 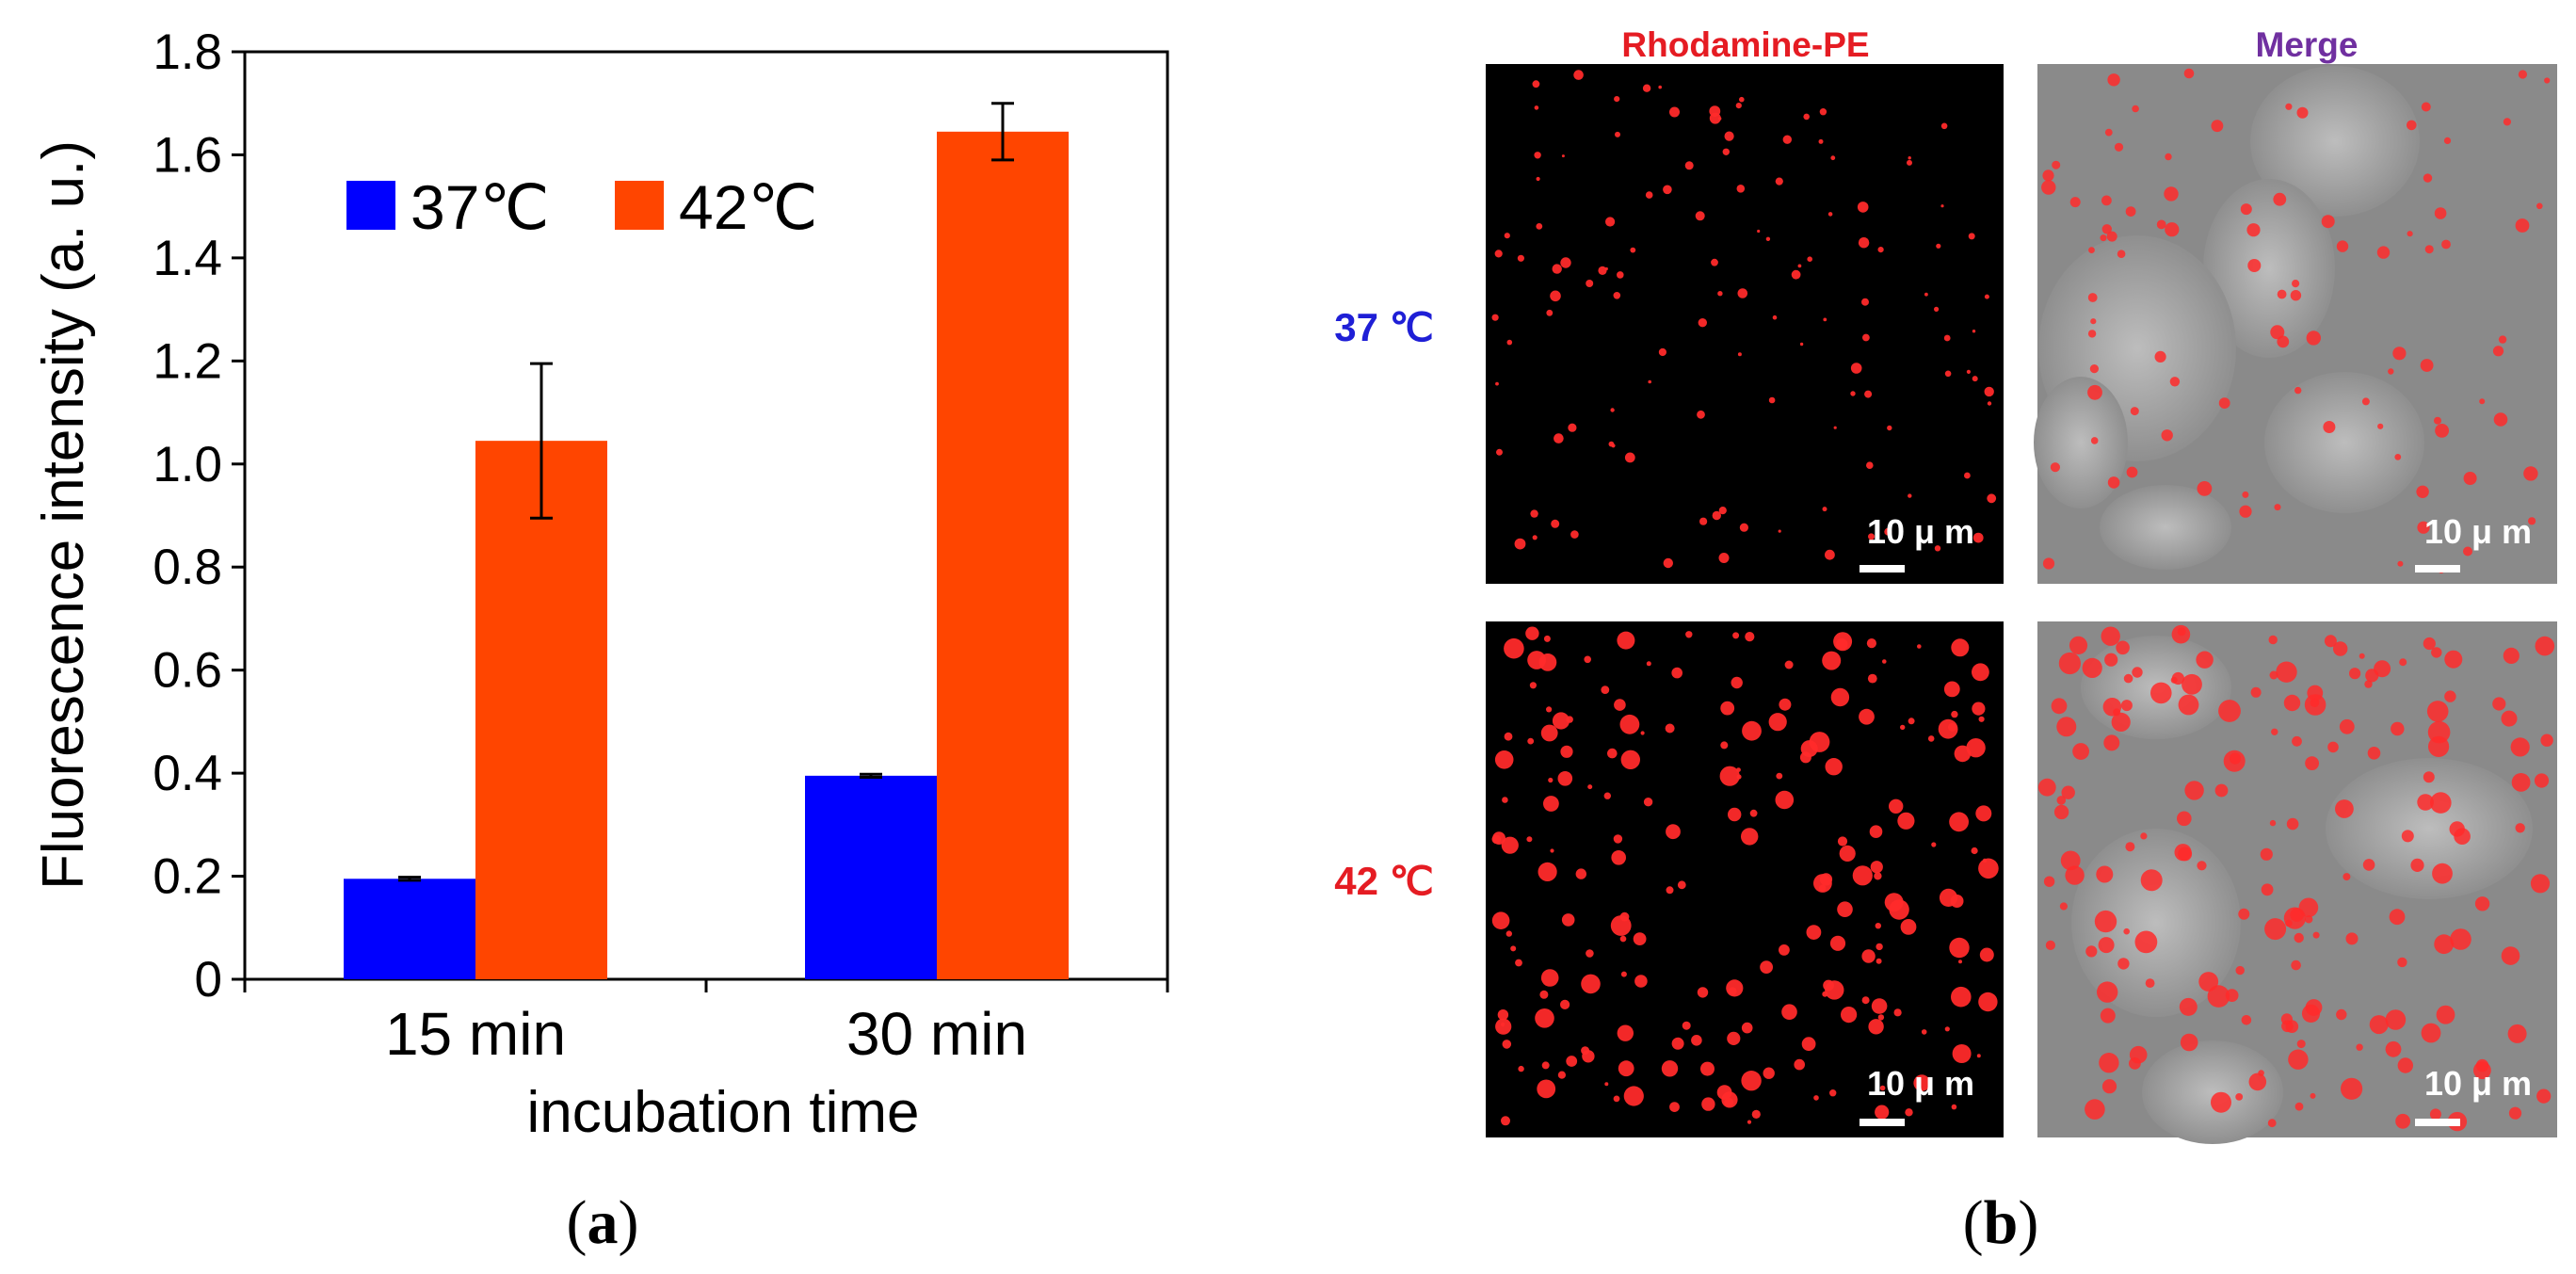 I want to click on y-tick-label: 1.2, so click(x=187, y=361).